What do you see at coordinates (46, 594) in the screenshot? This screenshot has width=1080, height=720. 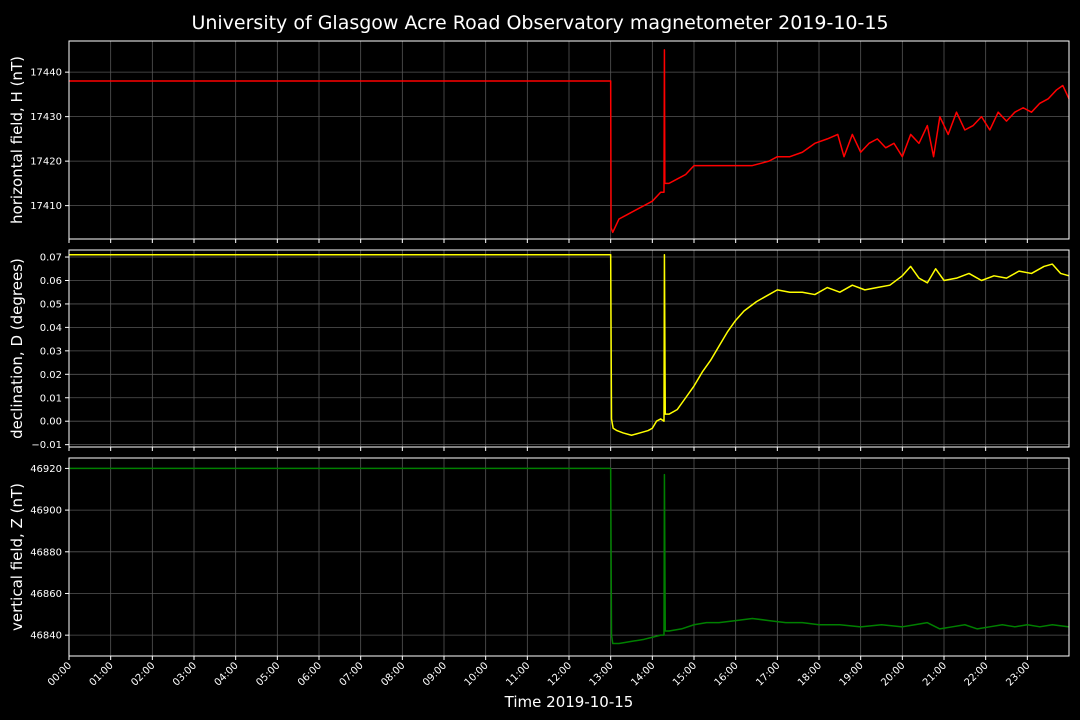 I see `y-tick-label: 46860` at bounding box center [46, 594].